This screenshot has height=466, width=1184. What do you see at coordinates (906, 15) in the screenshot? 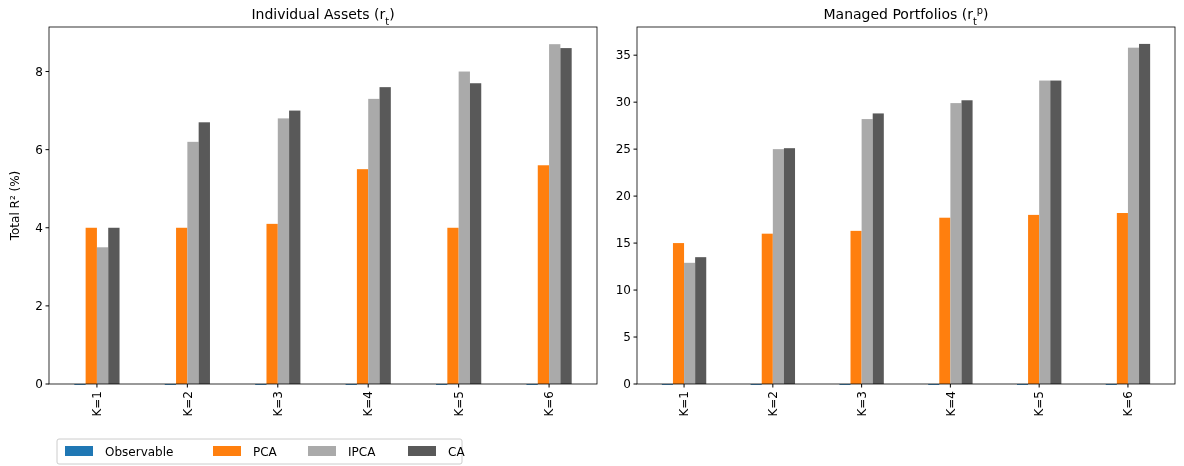
I see `chart-title: Managed Portfolios (r$_{t}$$^{p}$)` at bounding box center [906, 15].